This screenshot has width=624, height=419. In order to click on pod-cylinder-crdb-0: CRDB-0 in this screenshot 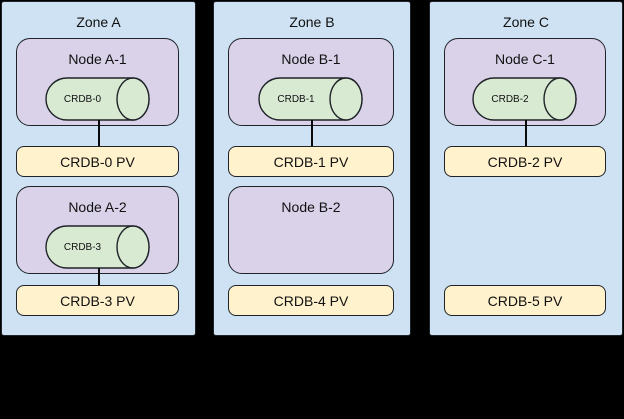, I will do `click(97, 99)`.